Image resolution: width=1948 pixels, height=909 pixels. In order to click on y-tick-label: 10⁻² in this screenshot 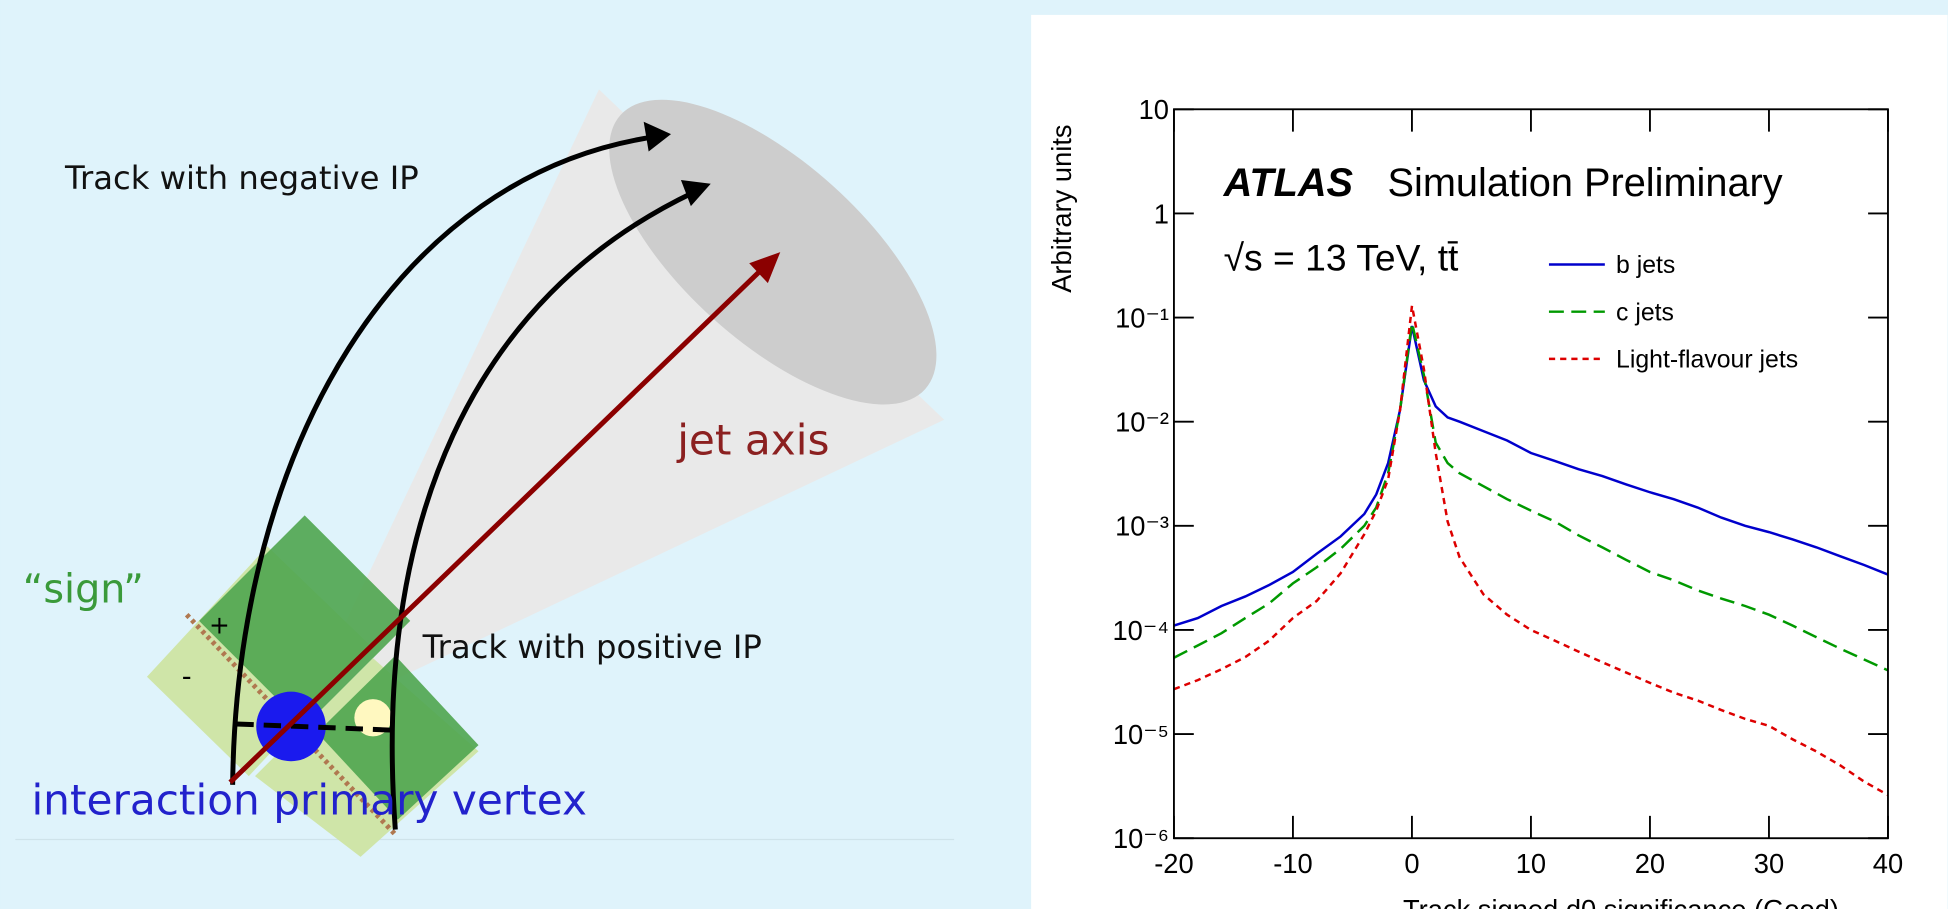, I will do `click(1142, 422)`.